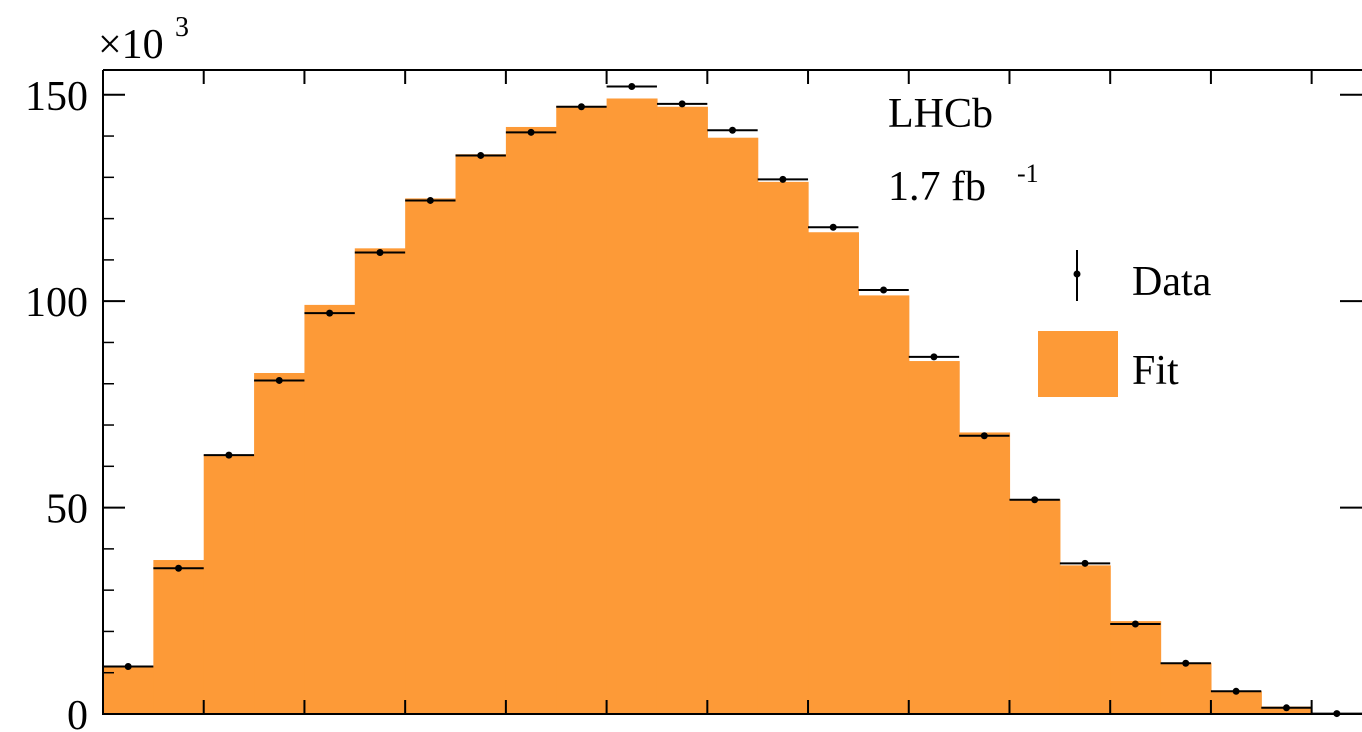 This screenshot has height=732, width=1362. Describe the element at coordinates (1078, 364) in the screenshot. I see `legend-fit-swatch` at that location.